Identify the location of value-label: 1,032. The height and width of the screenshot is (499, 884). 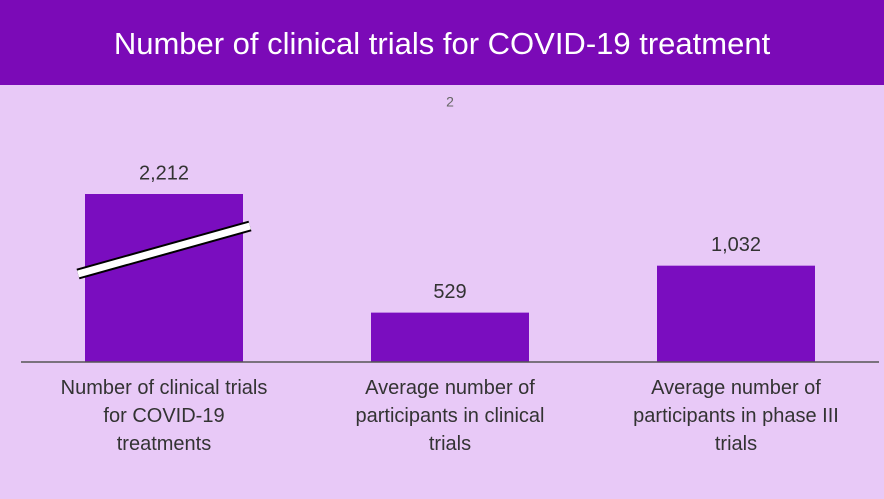
(736, 245).